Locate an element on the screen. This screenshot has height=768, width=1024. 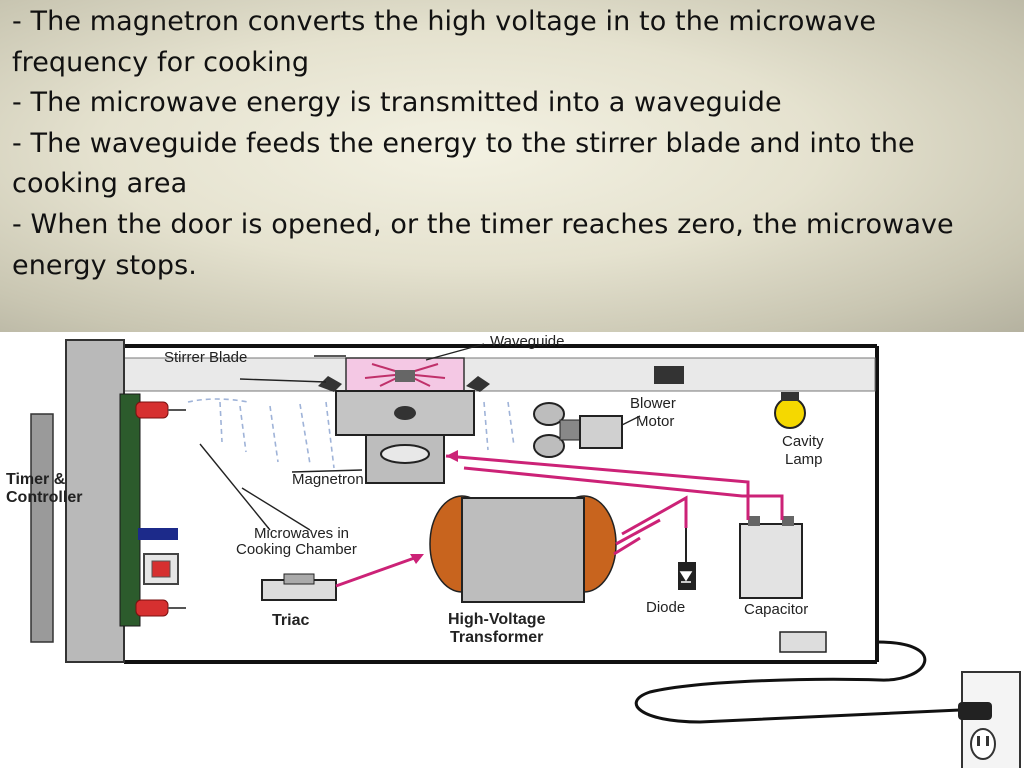
hv-wires is located at coordinates (614, 505).